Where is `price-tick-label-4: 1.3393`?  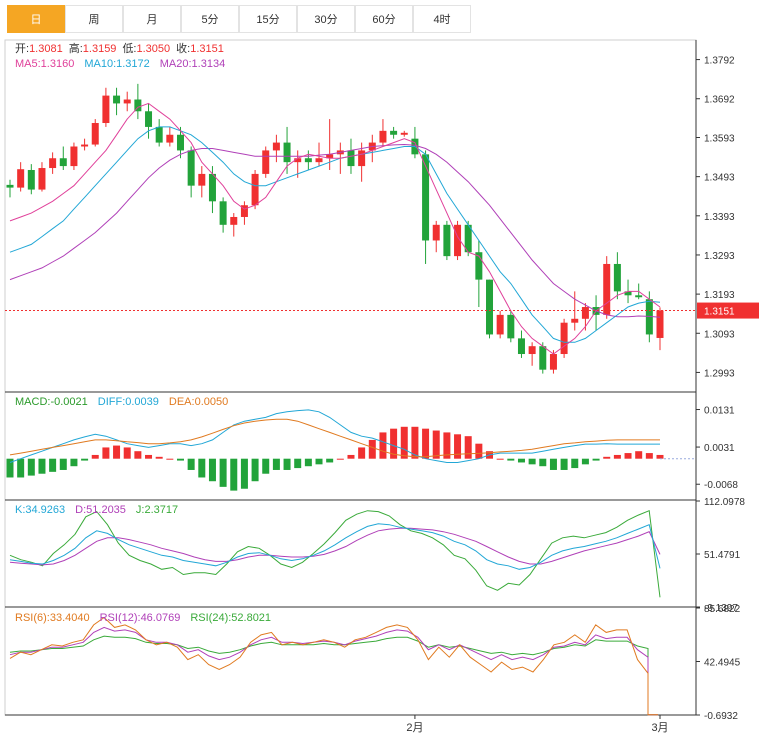
price-tick-label-4: 1.3393 is located at coordinates (719, 217).